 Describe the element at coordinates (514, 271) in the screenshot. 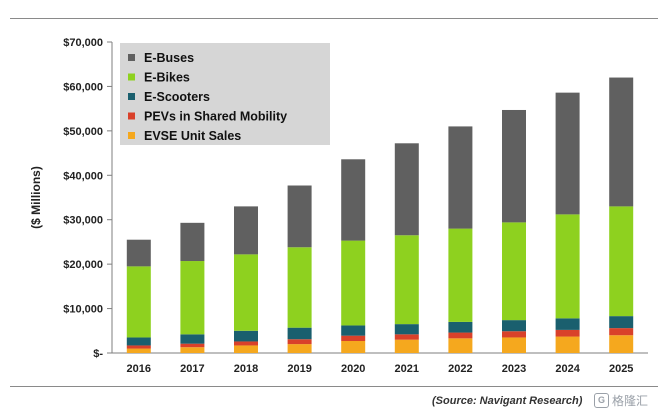

I see `bar-e-bikes-2023` at that location.